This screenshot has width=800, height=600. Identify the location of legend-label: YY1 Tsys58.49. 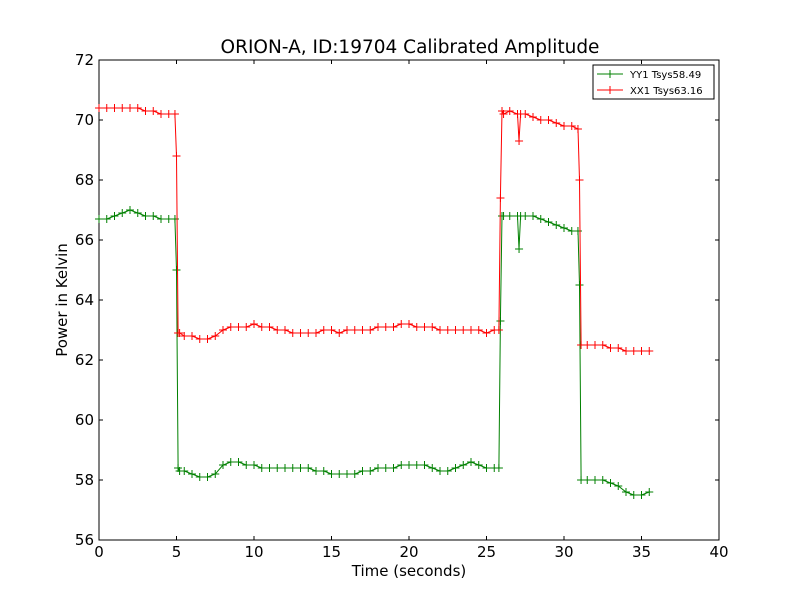
(665, 75).